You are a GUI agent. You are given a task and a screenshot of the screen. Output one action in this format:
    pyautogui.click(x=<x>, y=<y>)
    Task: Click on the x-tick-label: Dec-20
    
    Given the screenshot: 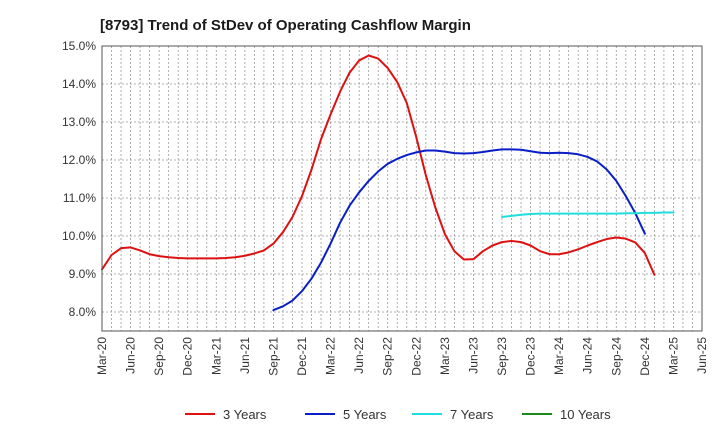 What is the action you would take?
    pyautogui.click(x=188, y=356)
    